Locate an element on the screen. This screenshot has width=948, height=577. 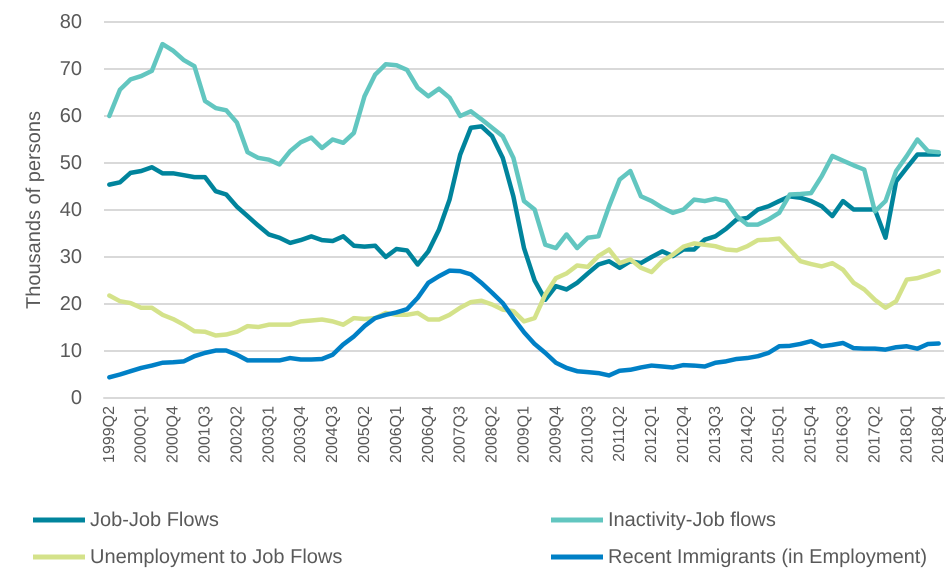
x-tick-label: 2012Q1 is located at coordinates (651, 434).